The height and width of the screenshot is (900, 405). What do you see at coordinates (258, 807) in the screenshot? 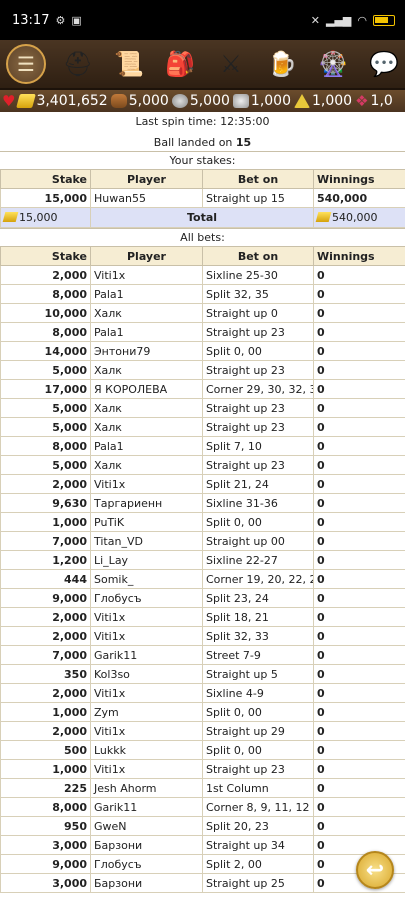
I see `bet-on-cell: Corner 8, 9, 11, 12` at bounding box center [258, 807].